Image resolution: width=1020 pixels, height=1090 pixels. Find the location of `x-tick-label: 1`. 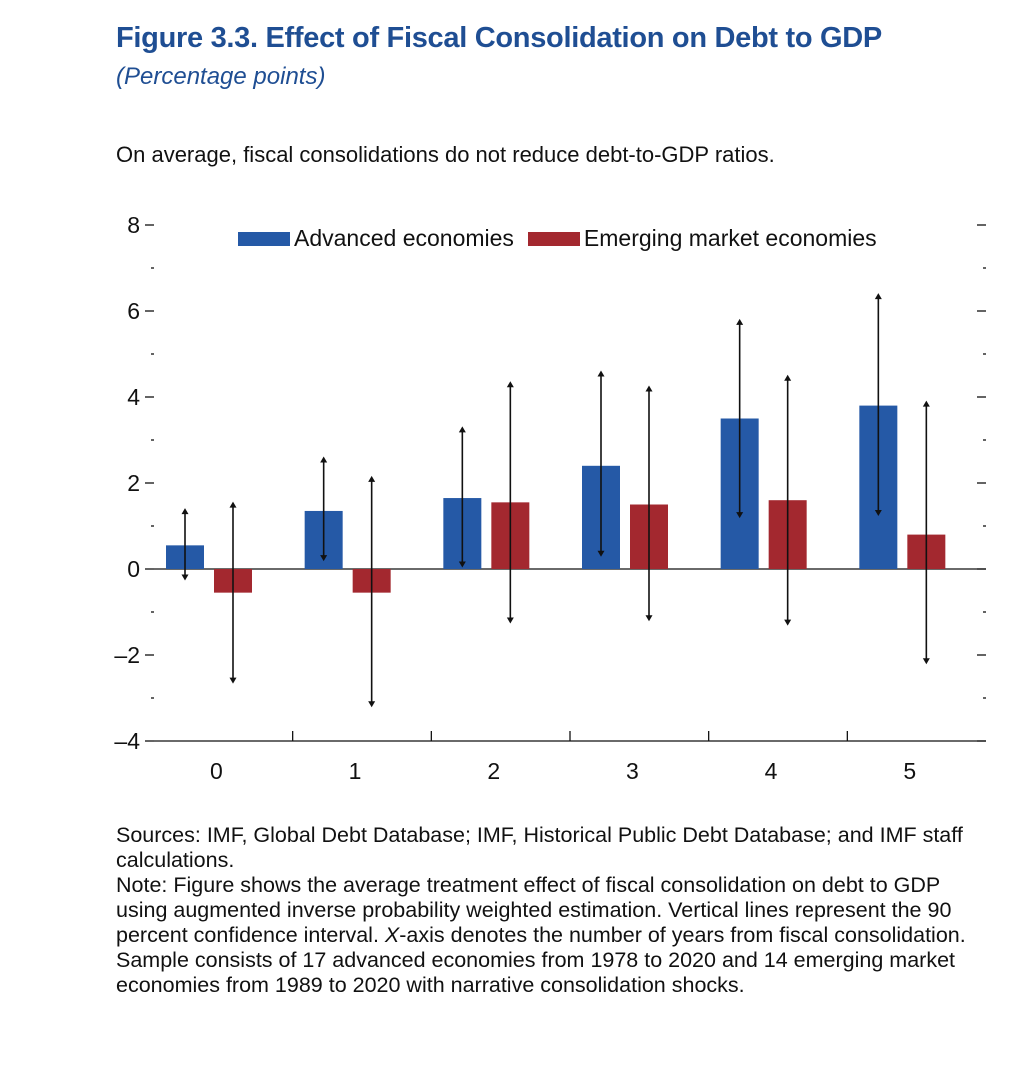

x-tick-label: 1 is located at coordinates (355, 771).